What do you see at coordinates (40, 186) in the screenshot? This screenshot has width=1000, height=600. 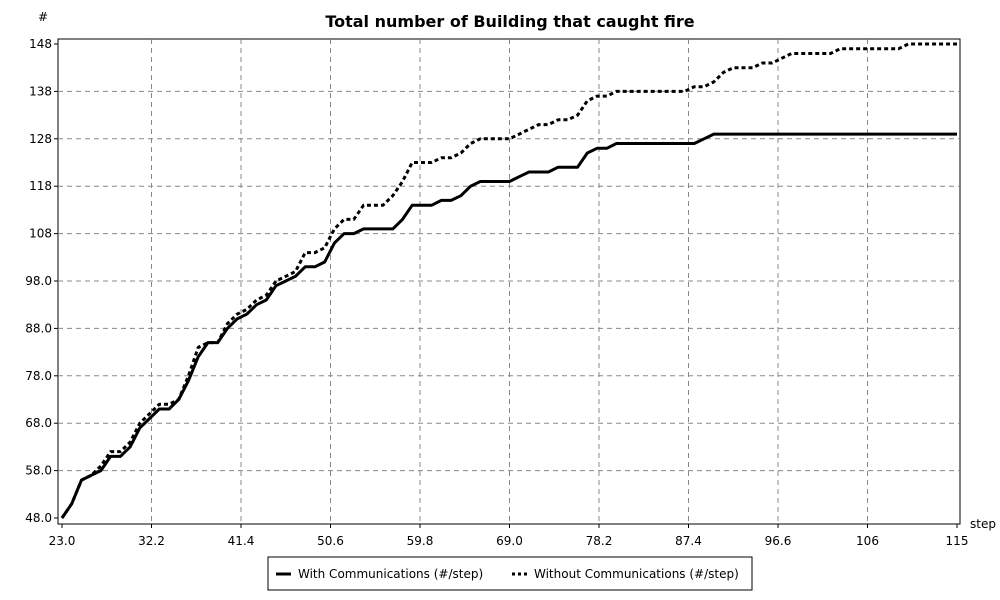 I see `y-tick-label: 118` at bounding box center [40, 186].